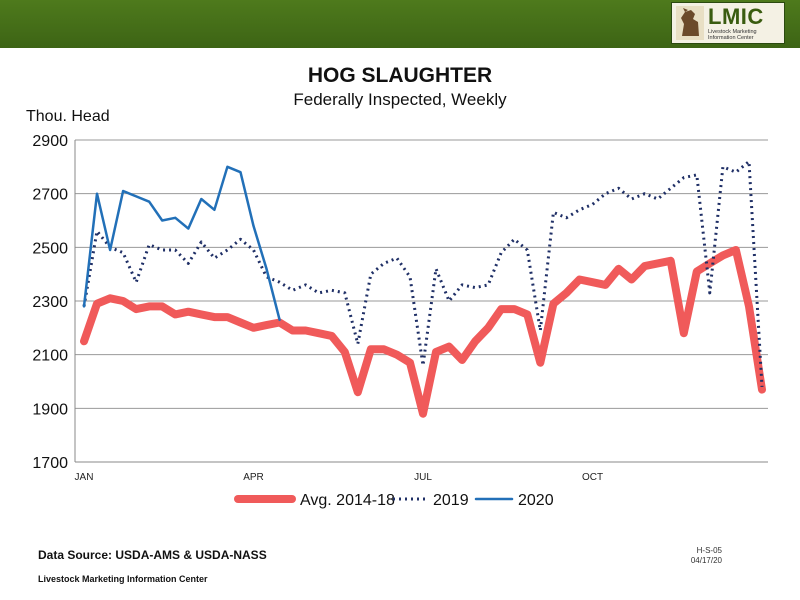 The width and height of the screenshot is (800, 600). I want to click on y-tick-label: 2700, so click(50, 195).